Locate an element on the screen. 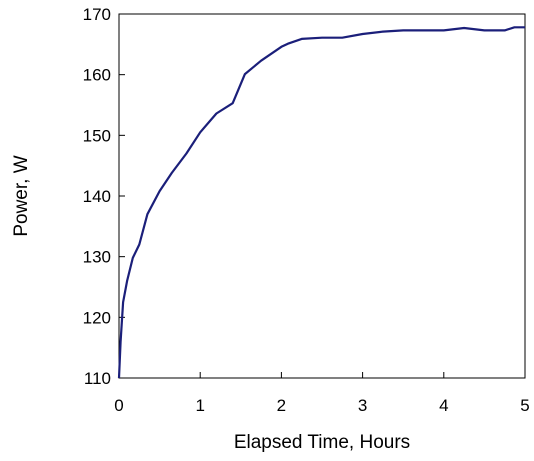 The height and width of the screenshot is (461, 534). y-tick-label: 120 is located at coordinates (97, 317).